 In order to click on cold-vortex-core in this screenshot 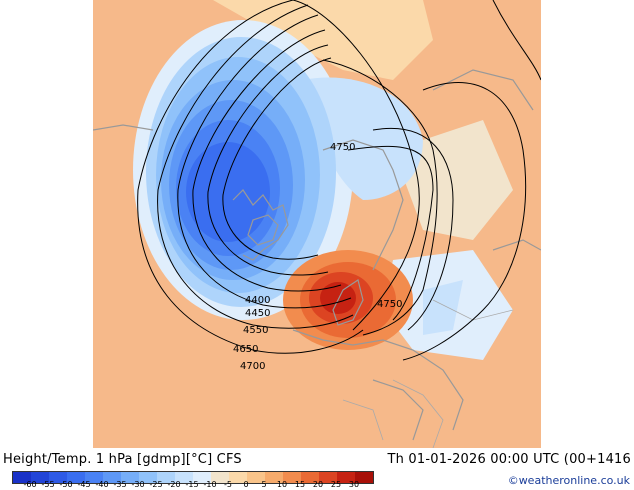, I will do `click(228, 192)`.